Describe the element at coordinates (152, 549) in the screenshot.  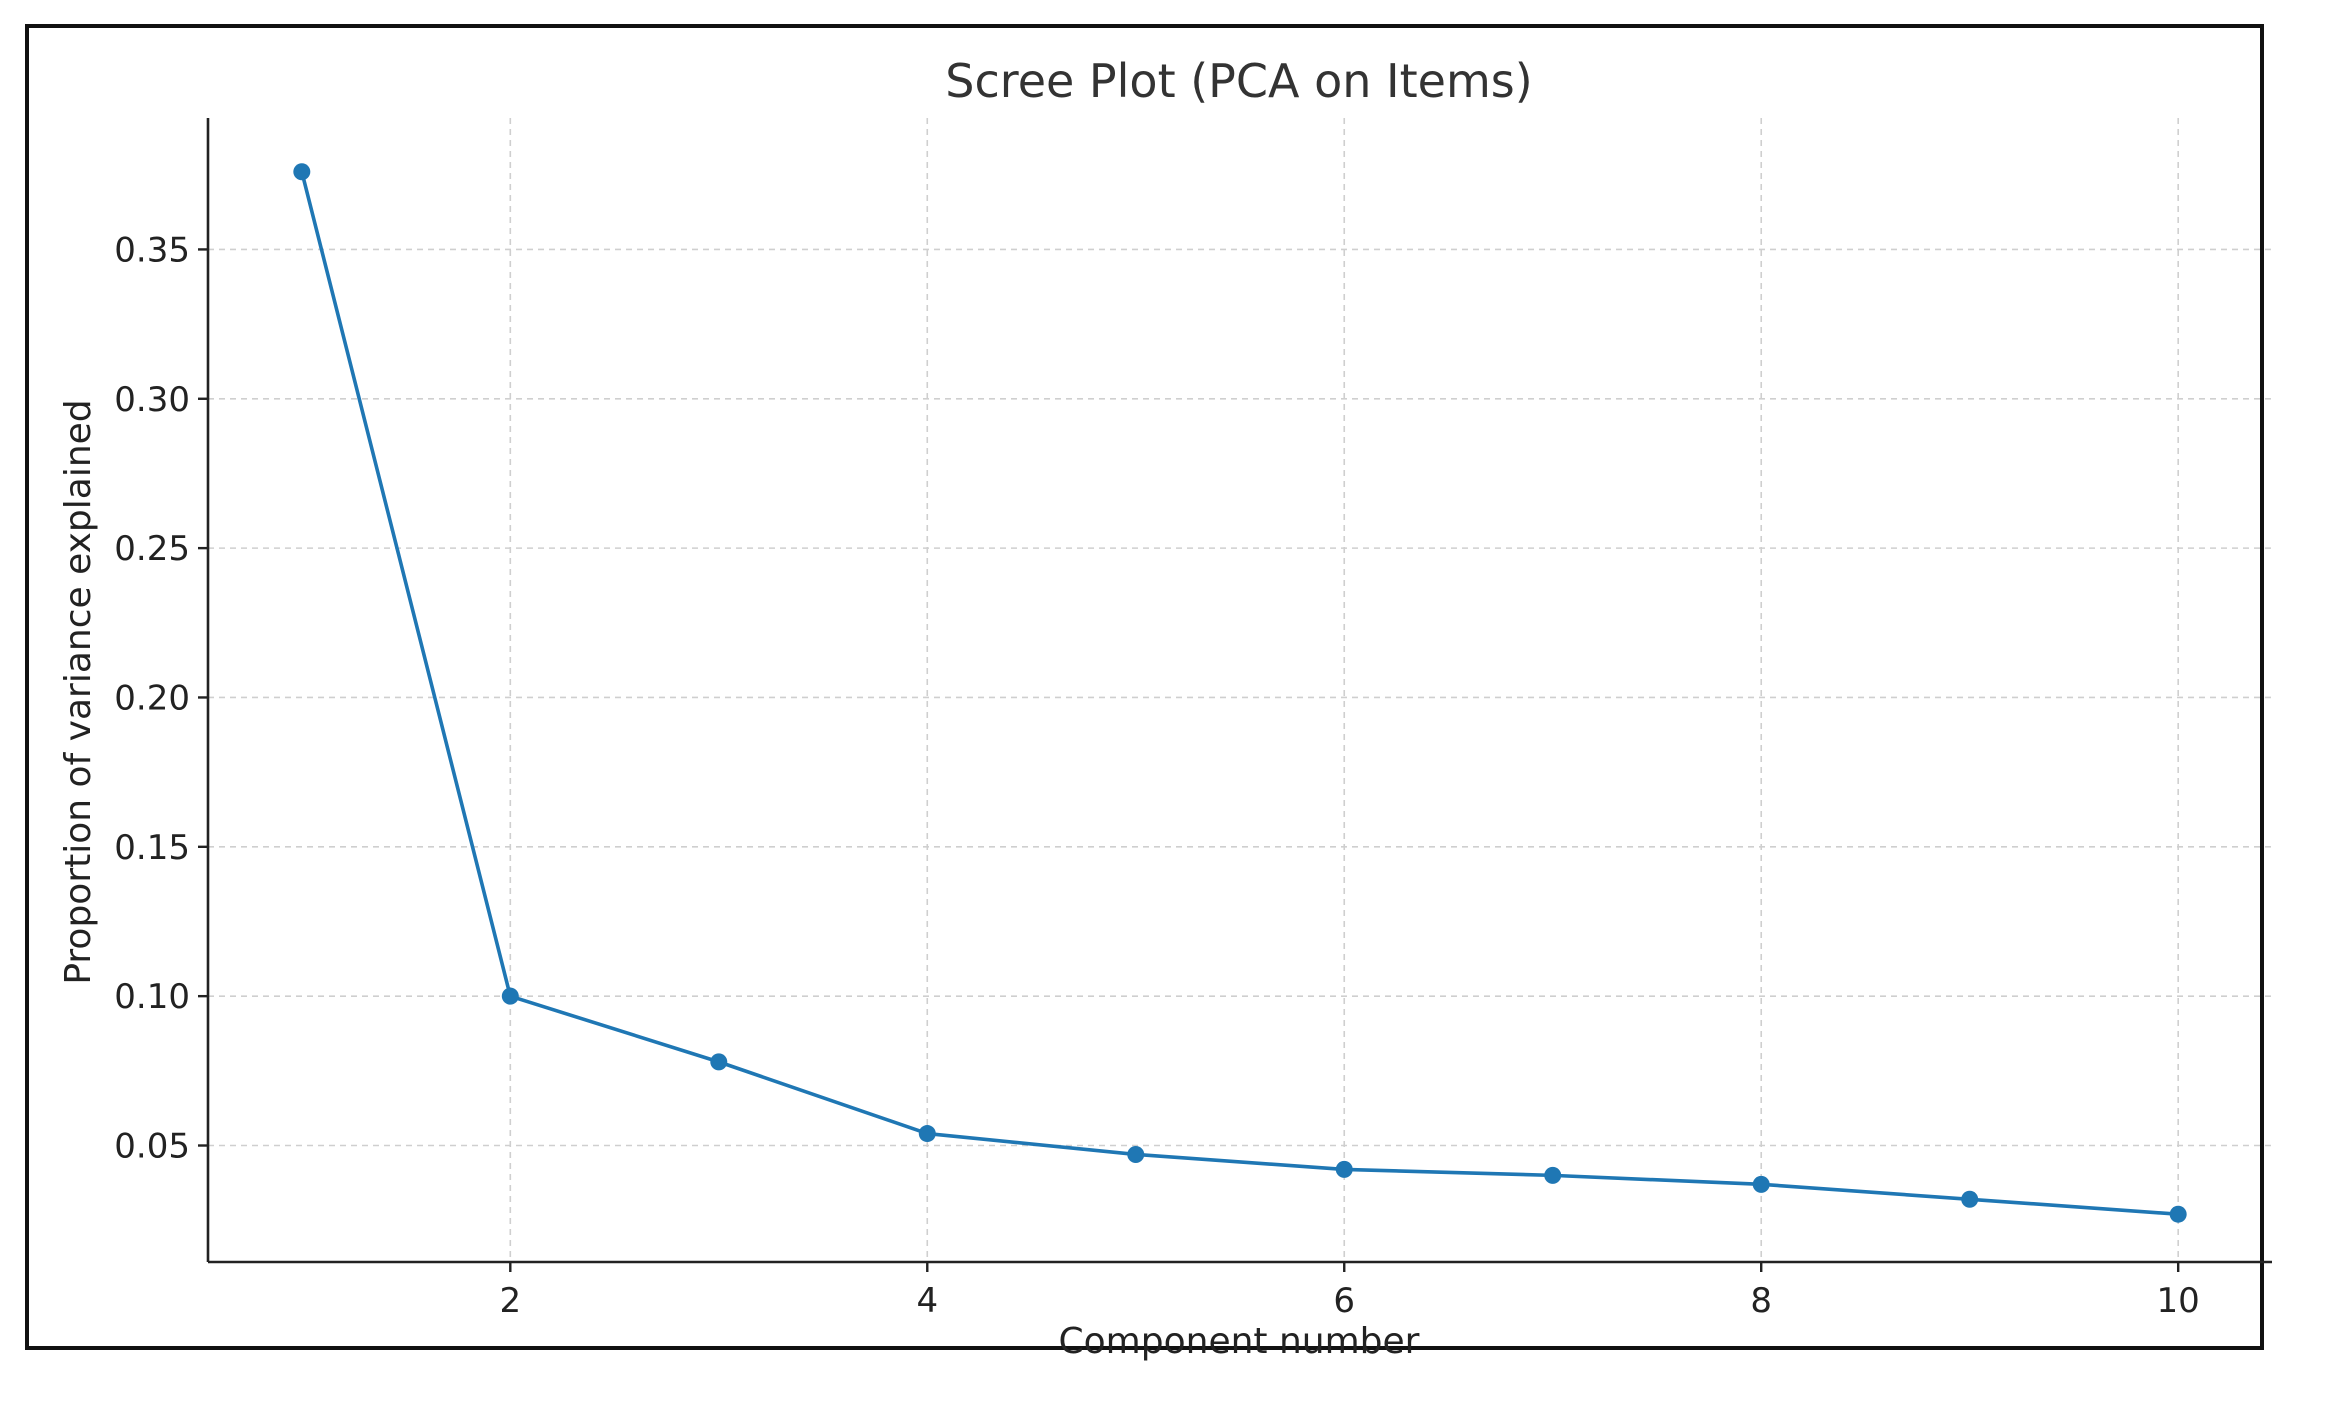
I see `y-tick-label: 0.25` at that location.